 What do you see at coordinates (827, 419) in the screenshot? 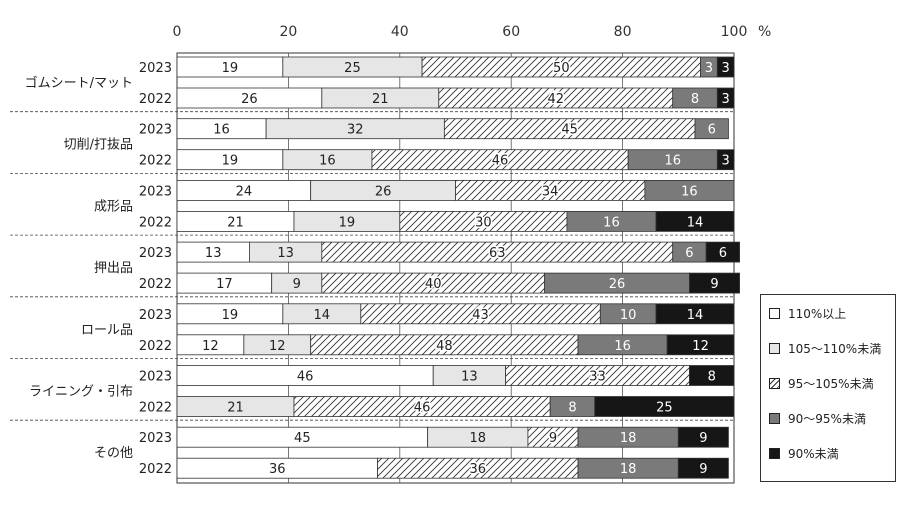
I see `legend-label: 90～95%未満` at bounding box center [827, 419].